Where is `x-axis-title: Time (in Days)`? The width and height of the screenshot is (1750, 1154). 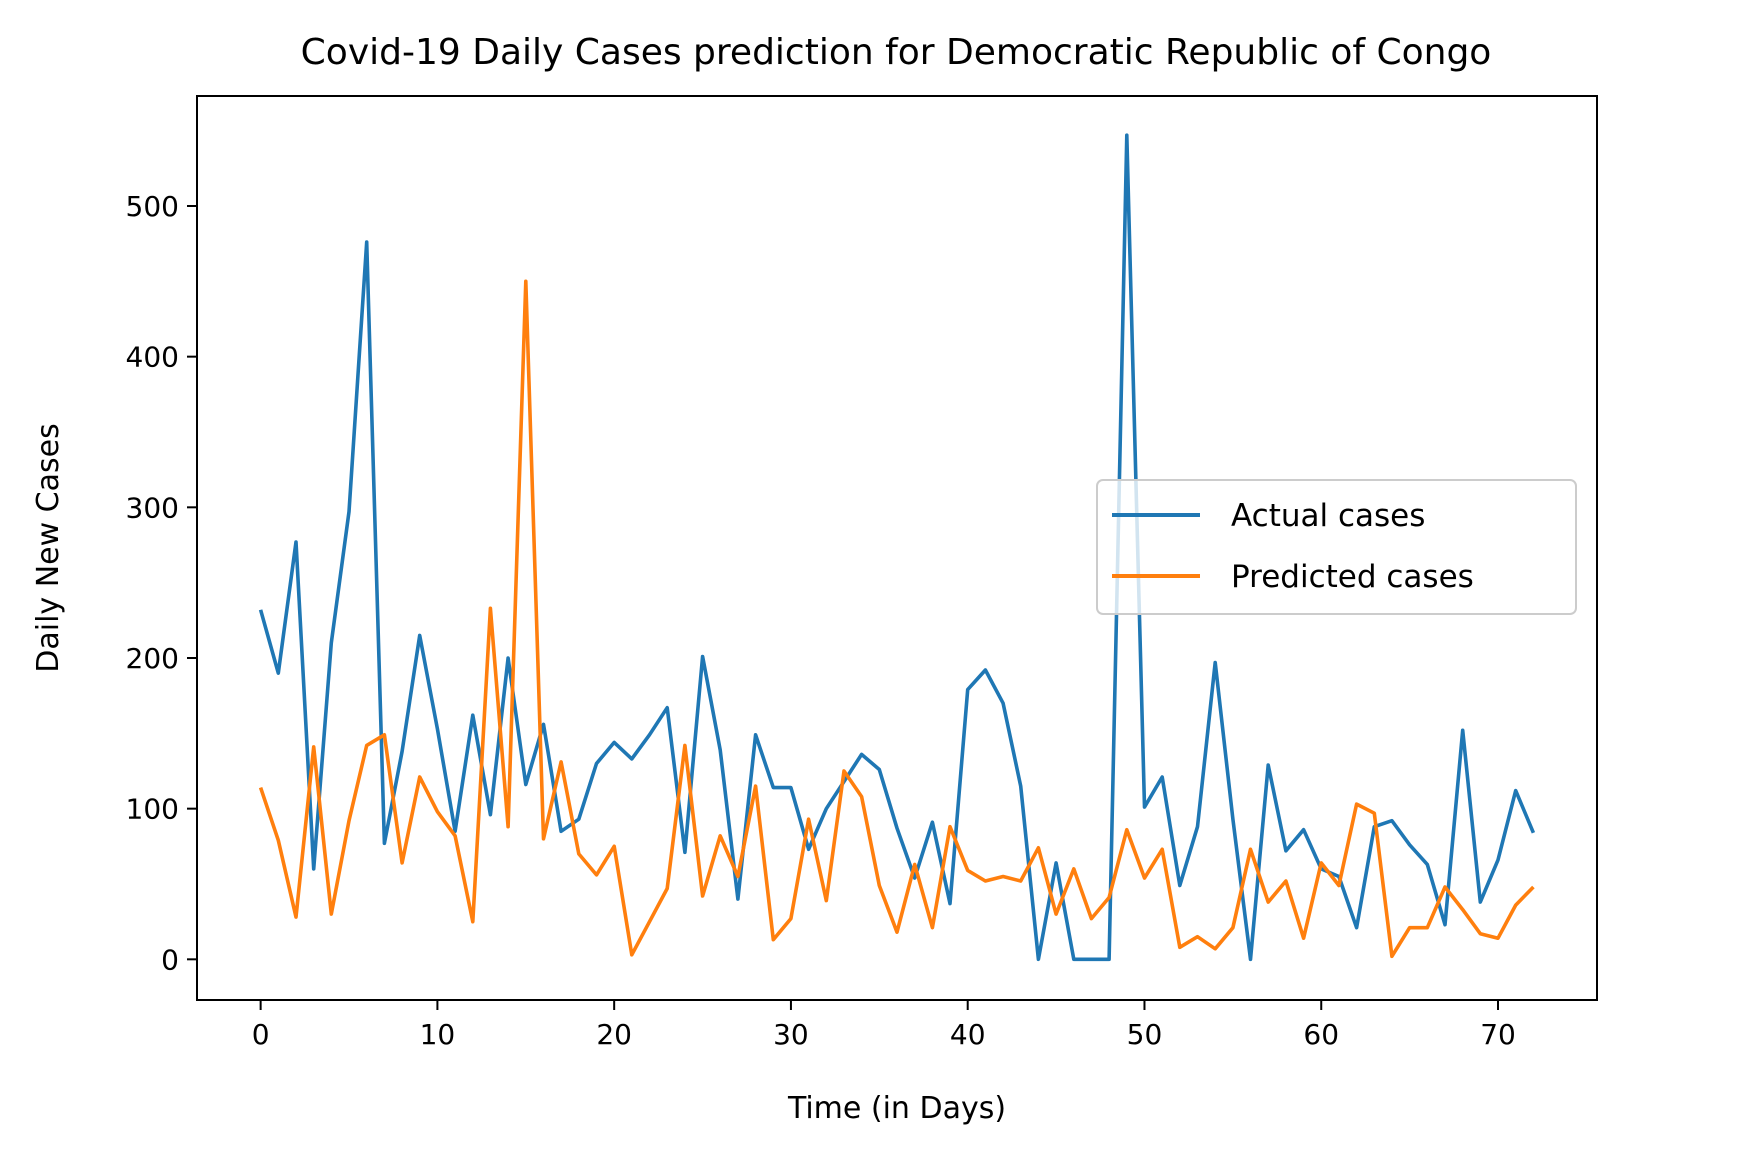
x-axis-title: Time (in Days) is located at coordinates (896, 1108).